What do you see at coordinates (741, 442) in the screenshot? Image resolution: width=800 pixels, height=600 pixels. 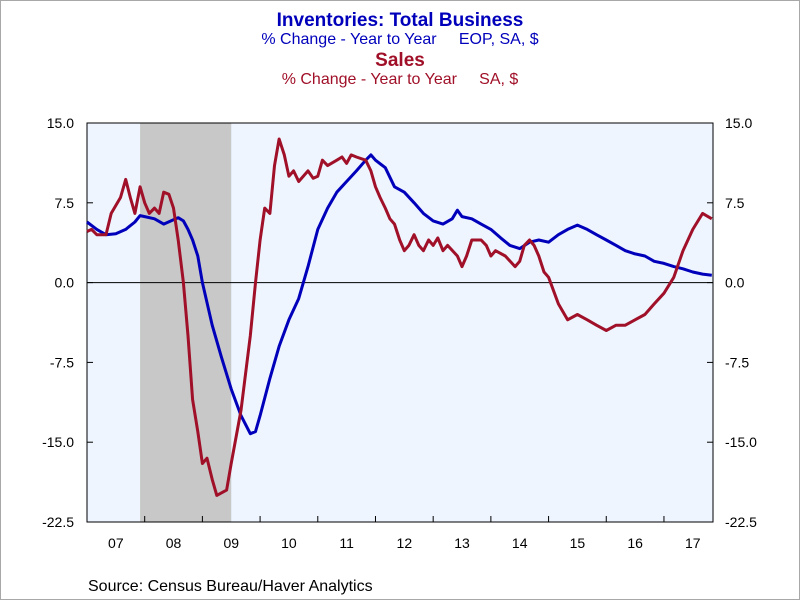 I see `y-tick-label-right: -15.0` at bounding box center [741, 442].